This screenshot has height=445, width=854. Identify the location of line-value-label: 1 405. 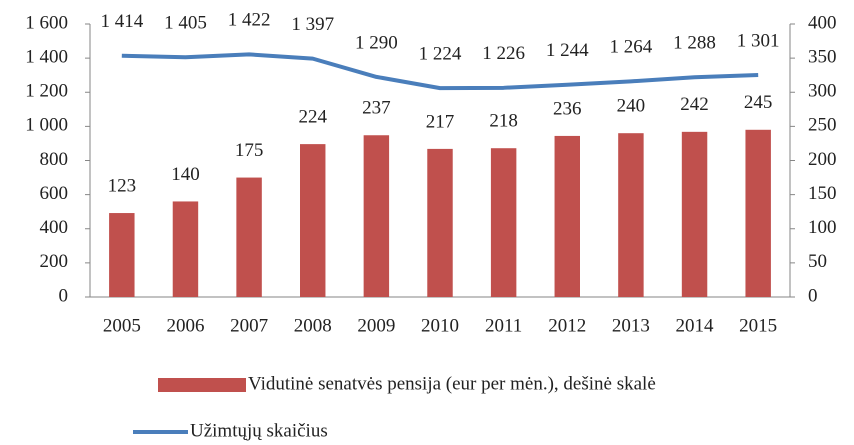
(185, 23).